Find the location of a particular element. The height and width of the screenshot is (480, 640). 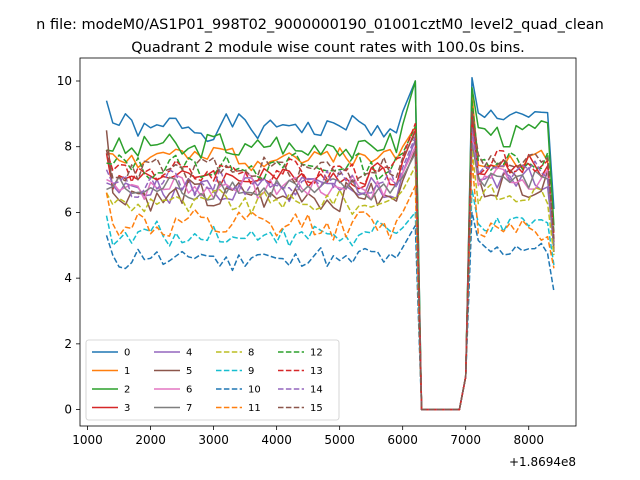

x-offset-label: +1.8694e8 is located at coordinates (542, 462).